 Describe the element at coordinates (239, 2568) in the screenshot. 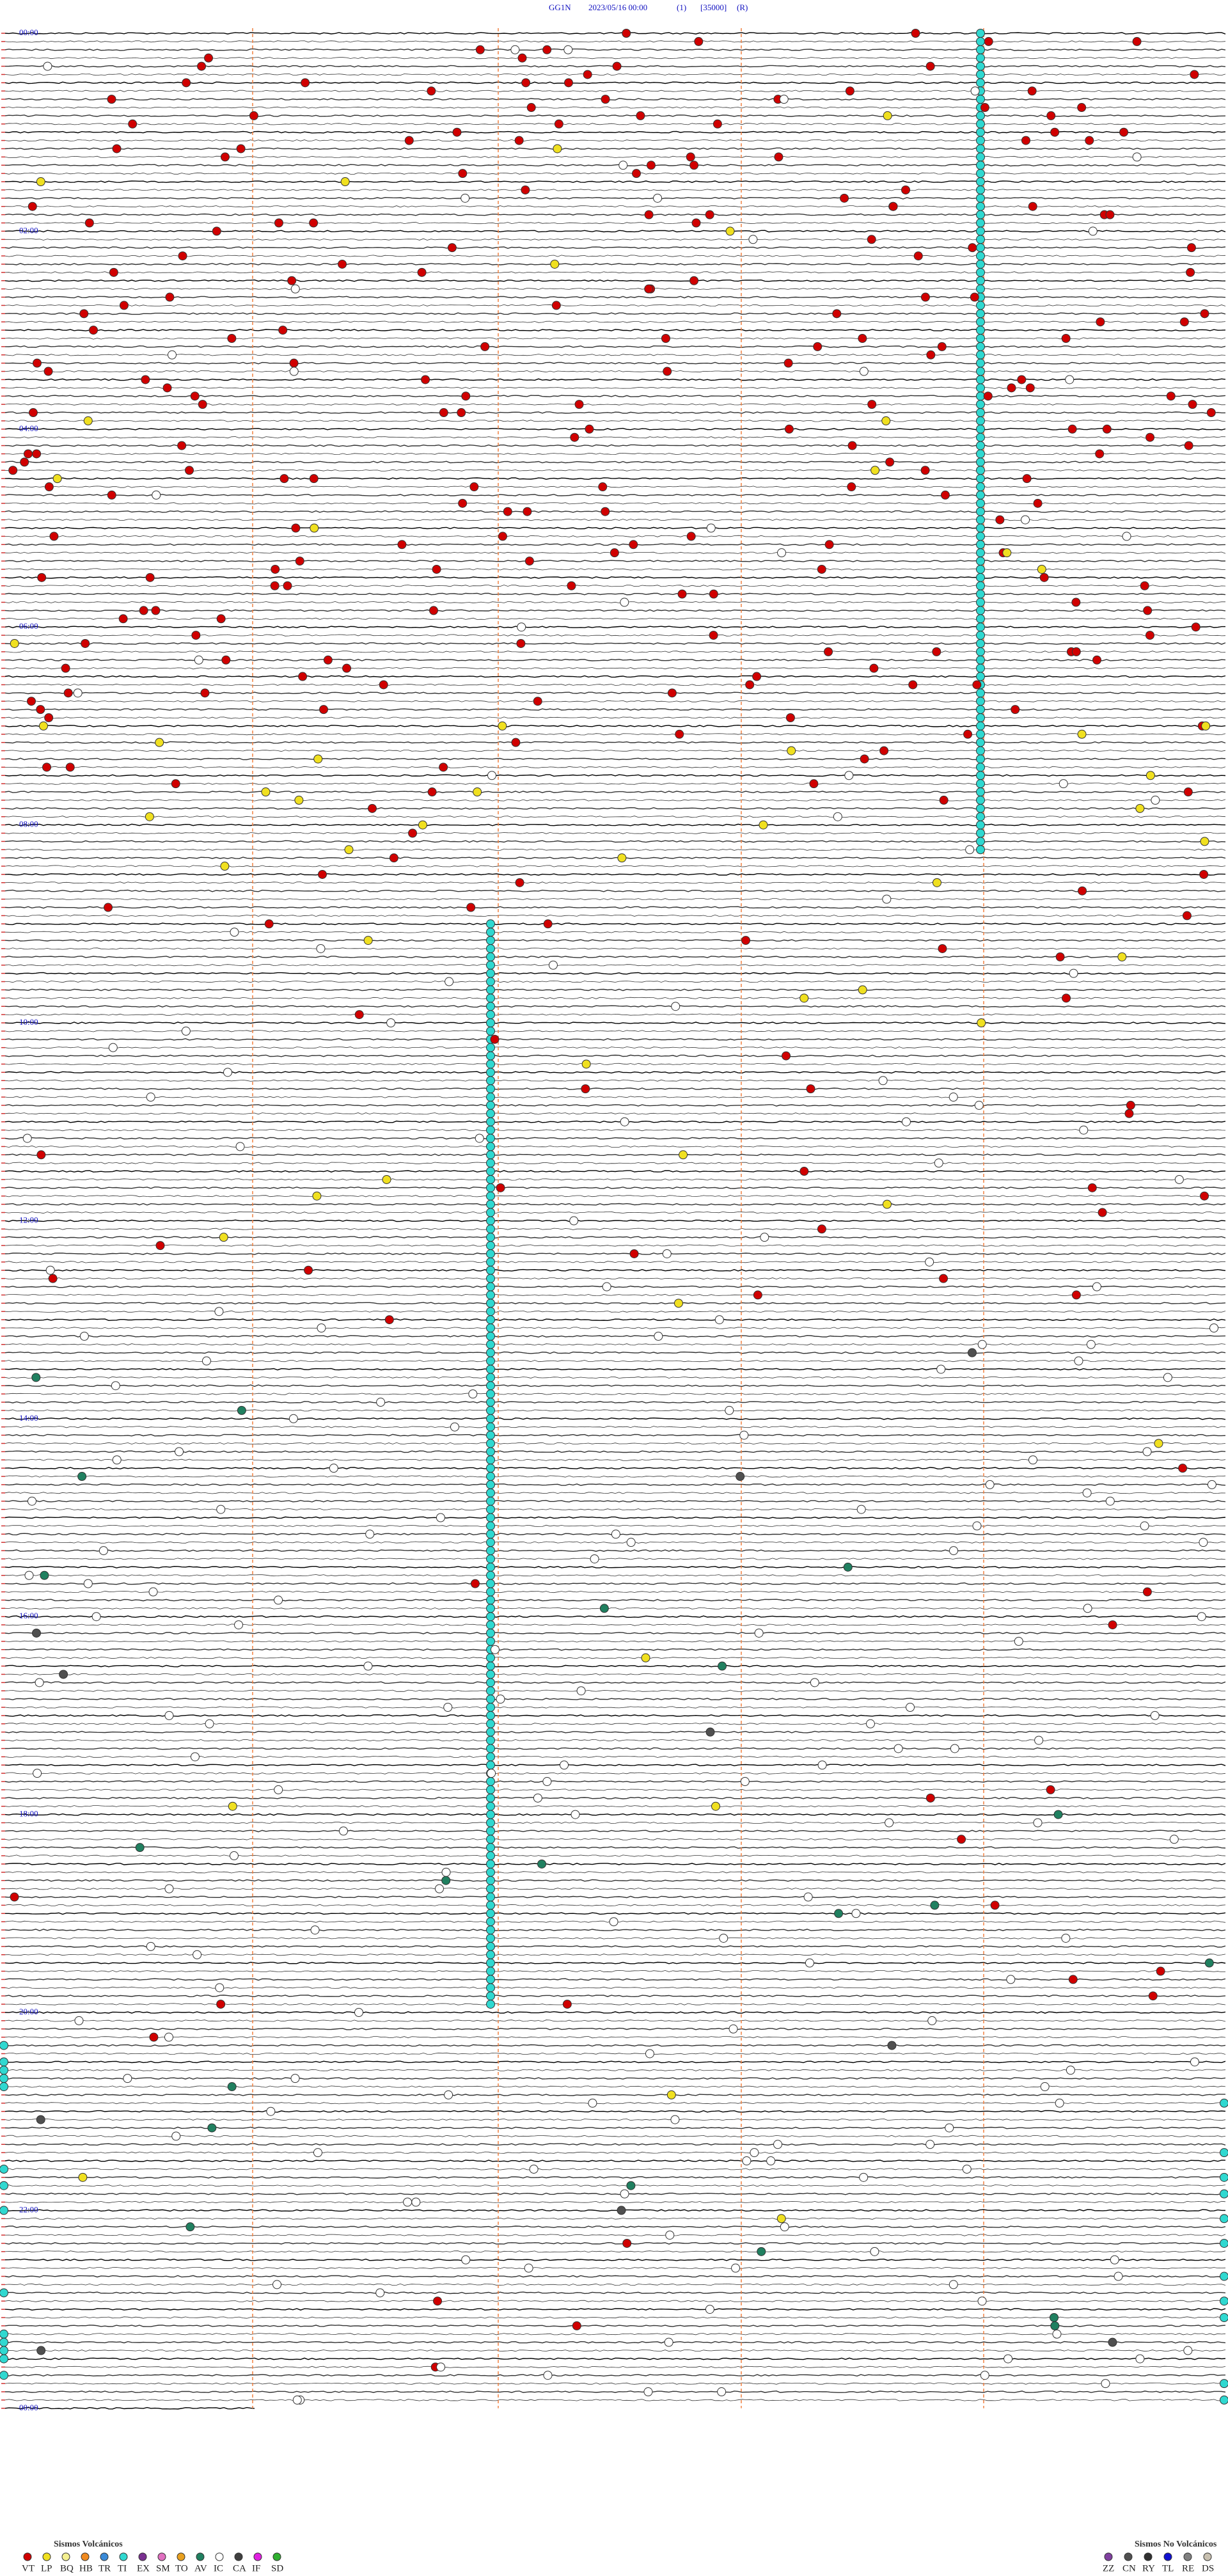

I see `legend-code: CA` at that location.